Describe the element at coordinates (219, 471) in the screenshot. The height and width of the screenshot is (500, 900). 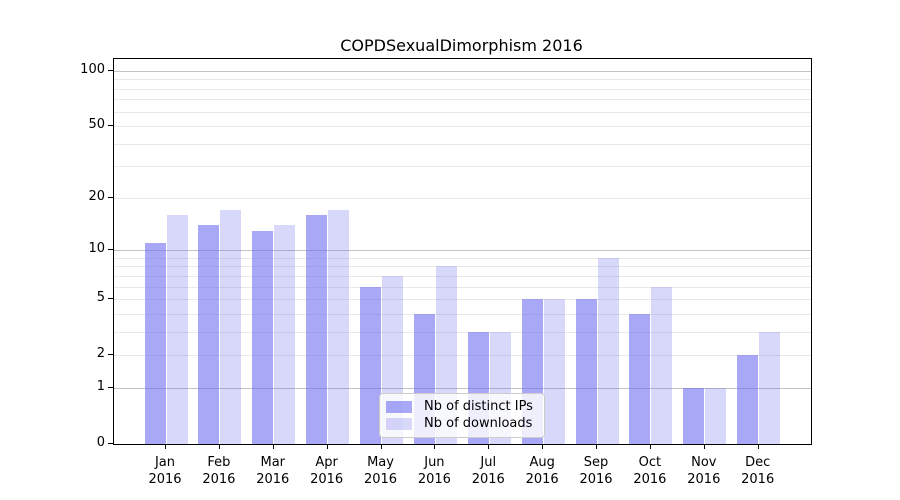
I see `x-tick-label-feb: Feb 2016` at that location.